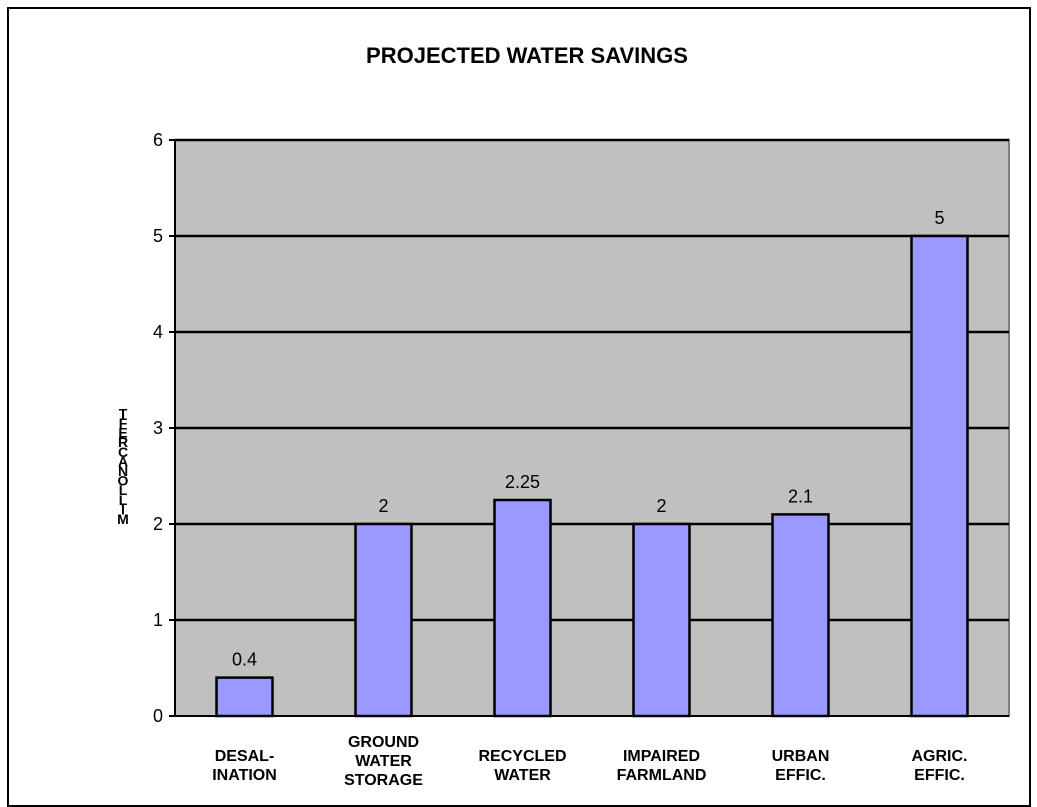 The height and width of the screenshot is (807, 1037). I want to click on x-category-label: URBAN EFFIC., so click(801, 766).